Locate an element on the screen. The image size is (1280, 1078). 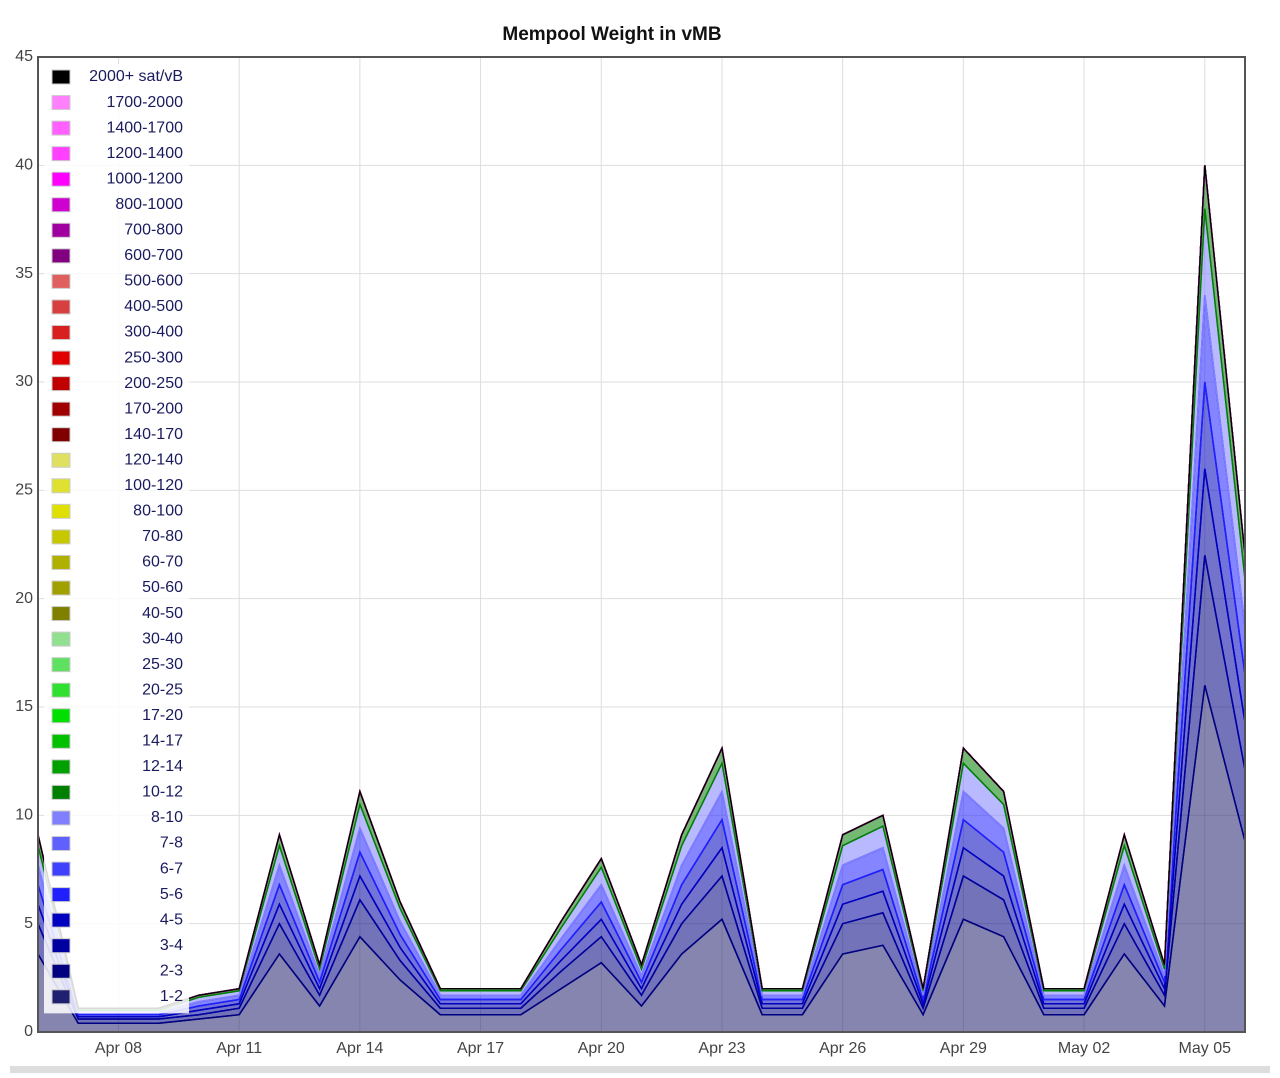
legend-label: 5-6 is located at coordinates (171, 894).